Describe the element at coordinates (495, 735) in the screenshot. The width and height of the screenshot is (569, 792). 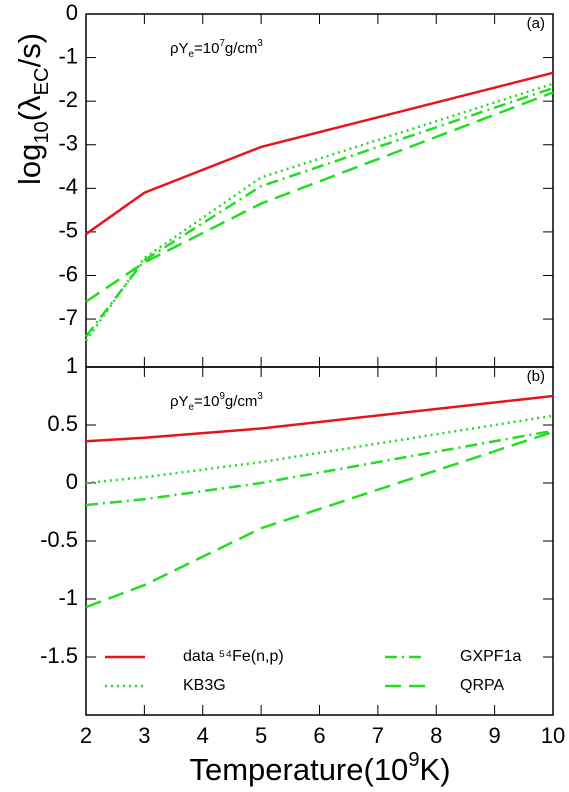
I see `x-tick-label: 9` at that location.